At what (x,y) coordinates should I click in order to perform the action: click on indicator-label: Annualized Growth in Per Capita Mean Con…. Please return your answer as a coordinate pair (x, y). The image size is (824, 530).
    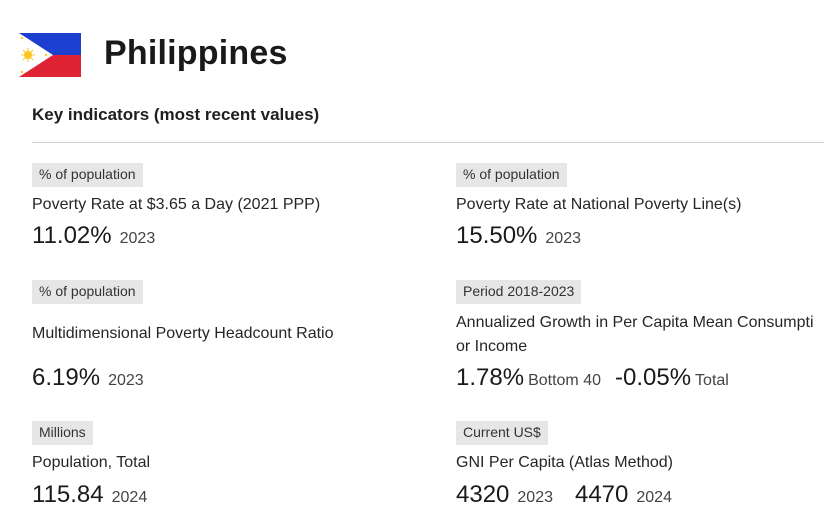
    Looking at the image, I should click on (635, 322).